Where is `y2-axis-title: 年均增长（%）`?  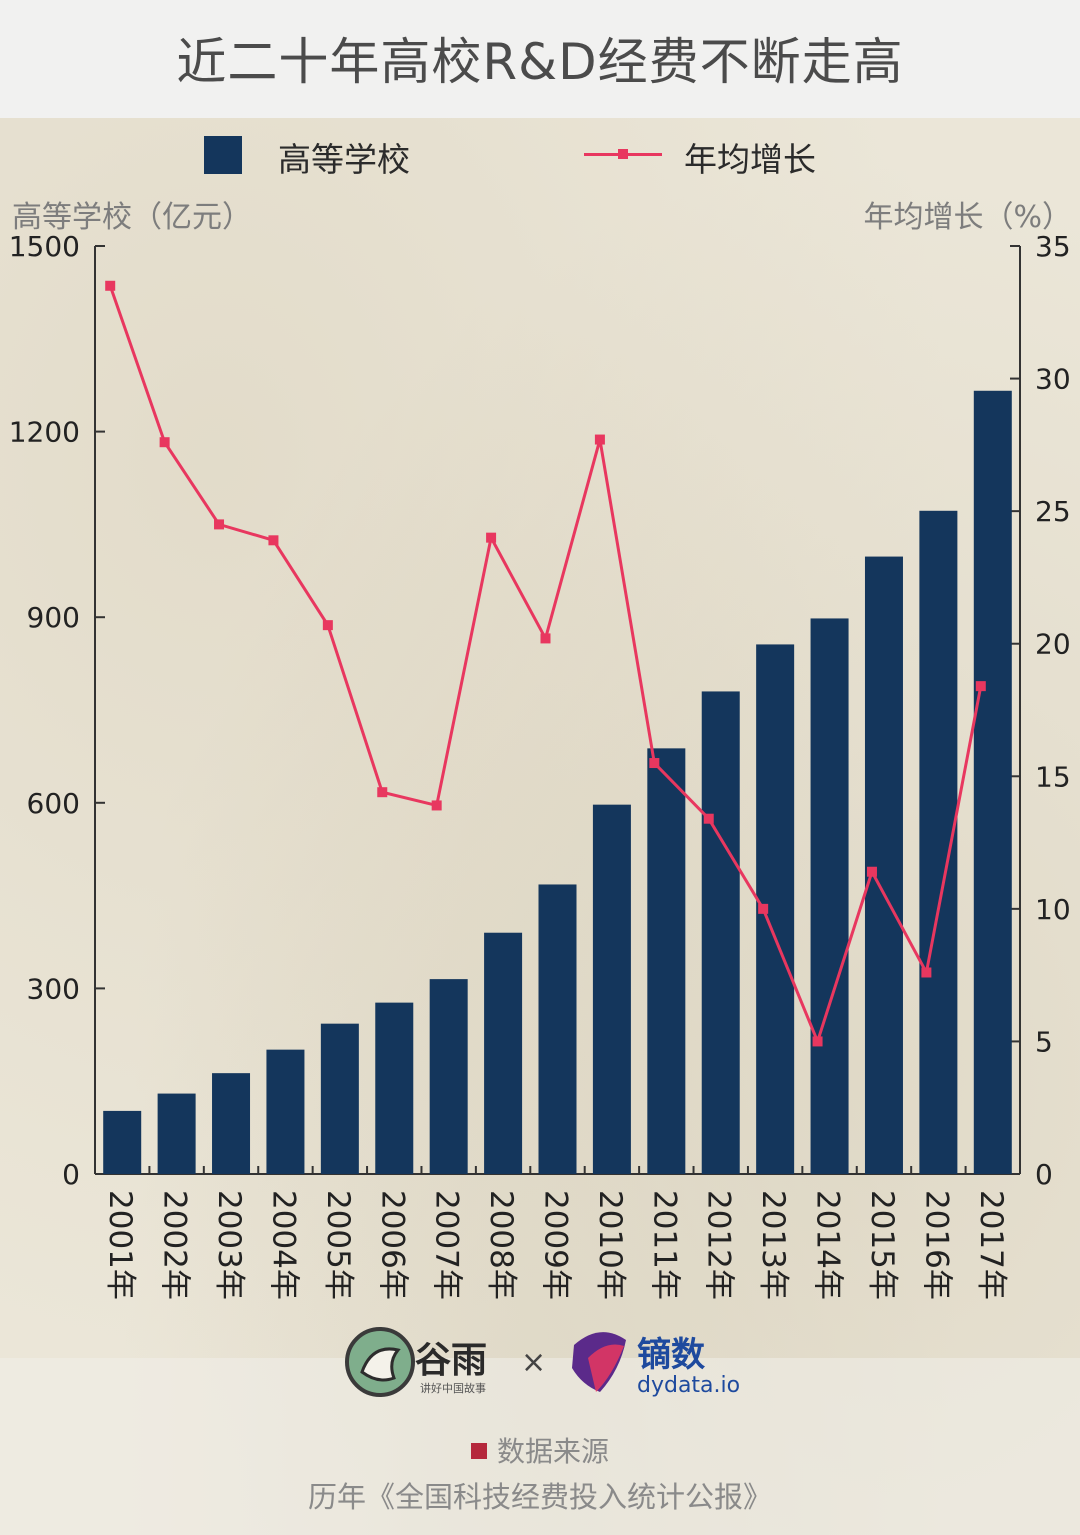
y2-axis-title: 年均增长（%） is located at coordinates (967, 217).